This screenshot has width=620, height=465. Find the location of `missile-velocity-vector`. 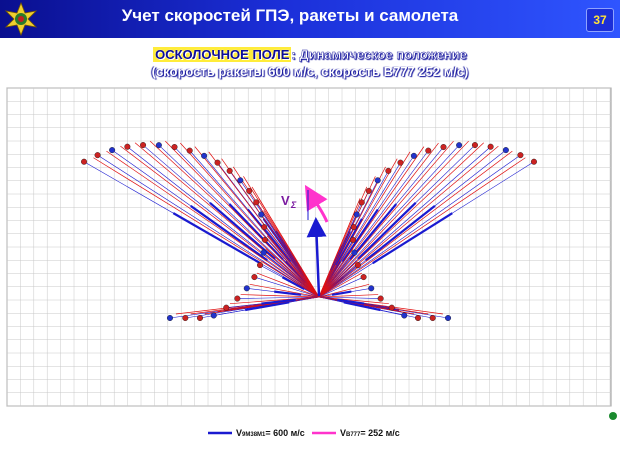

missile-velocity-vector is located at coordinates (316, 257).